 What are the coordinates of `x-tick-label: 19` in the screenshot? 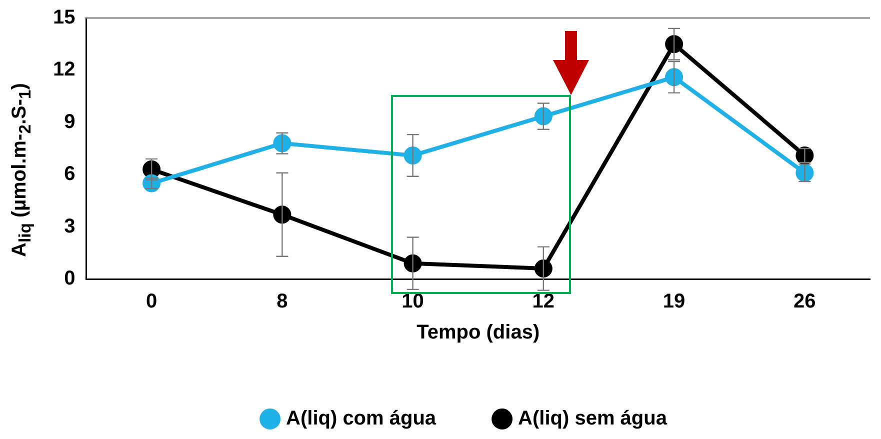 It's located at (674, 301).